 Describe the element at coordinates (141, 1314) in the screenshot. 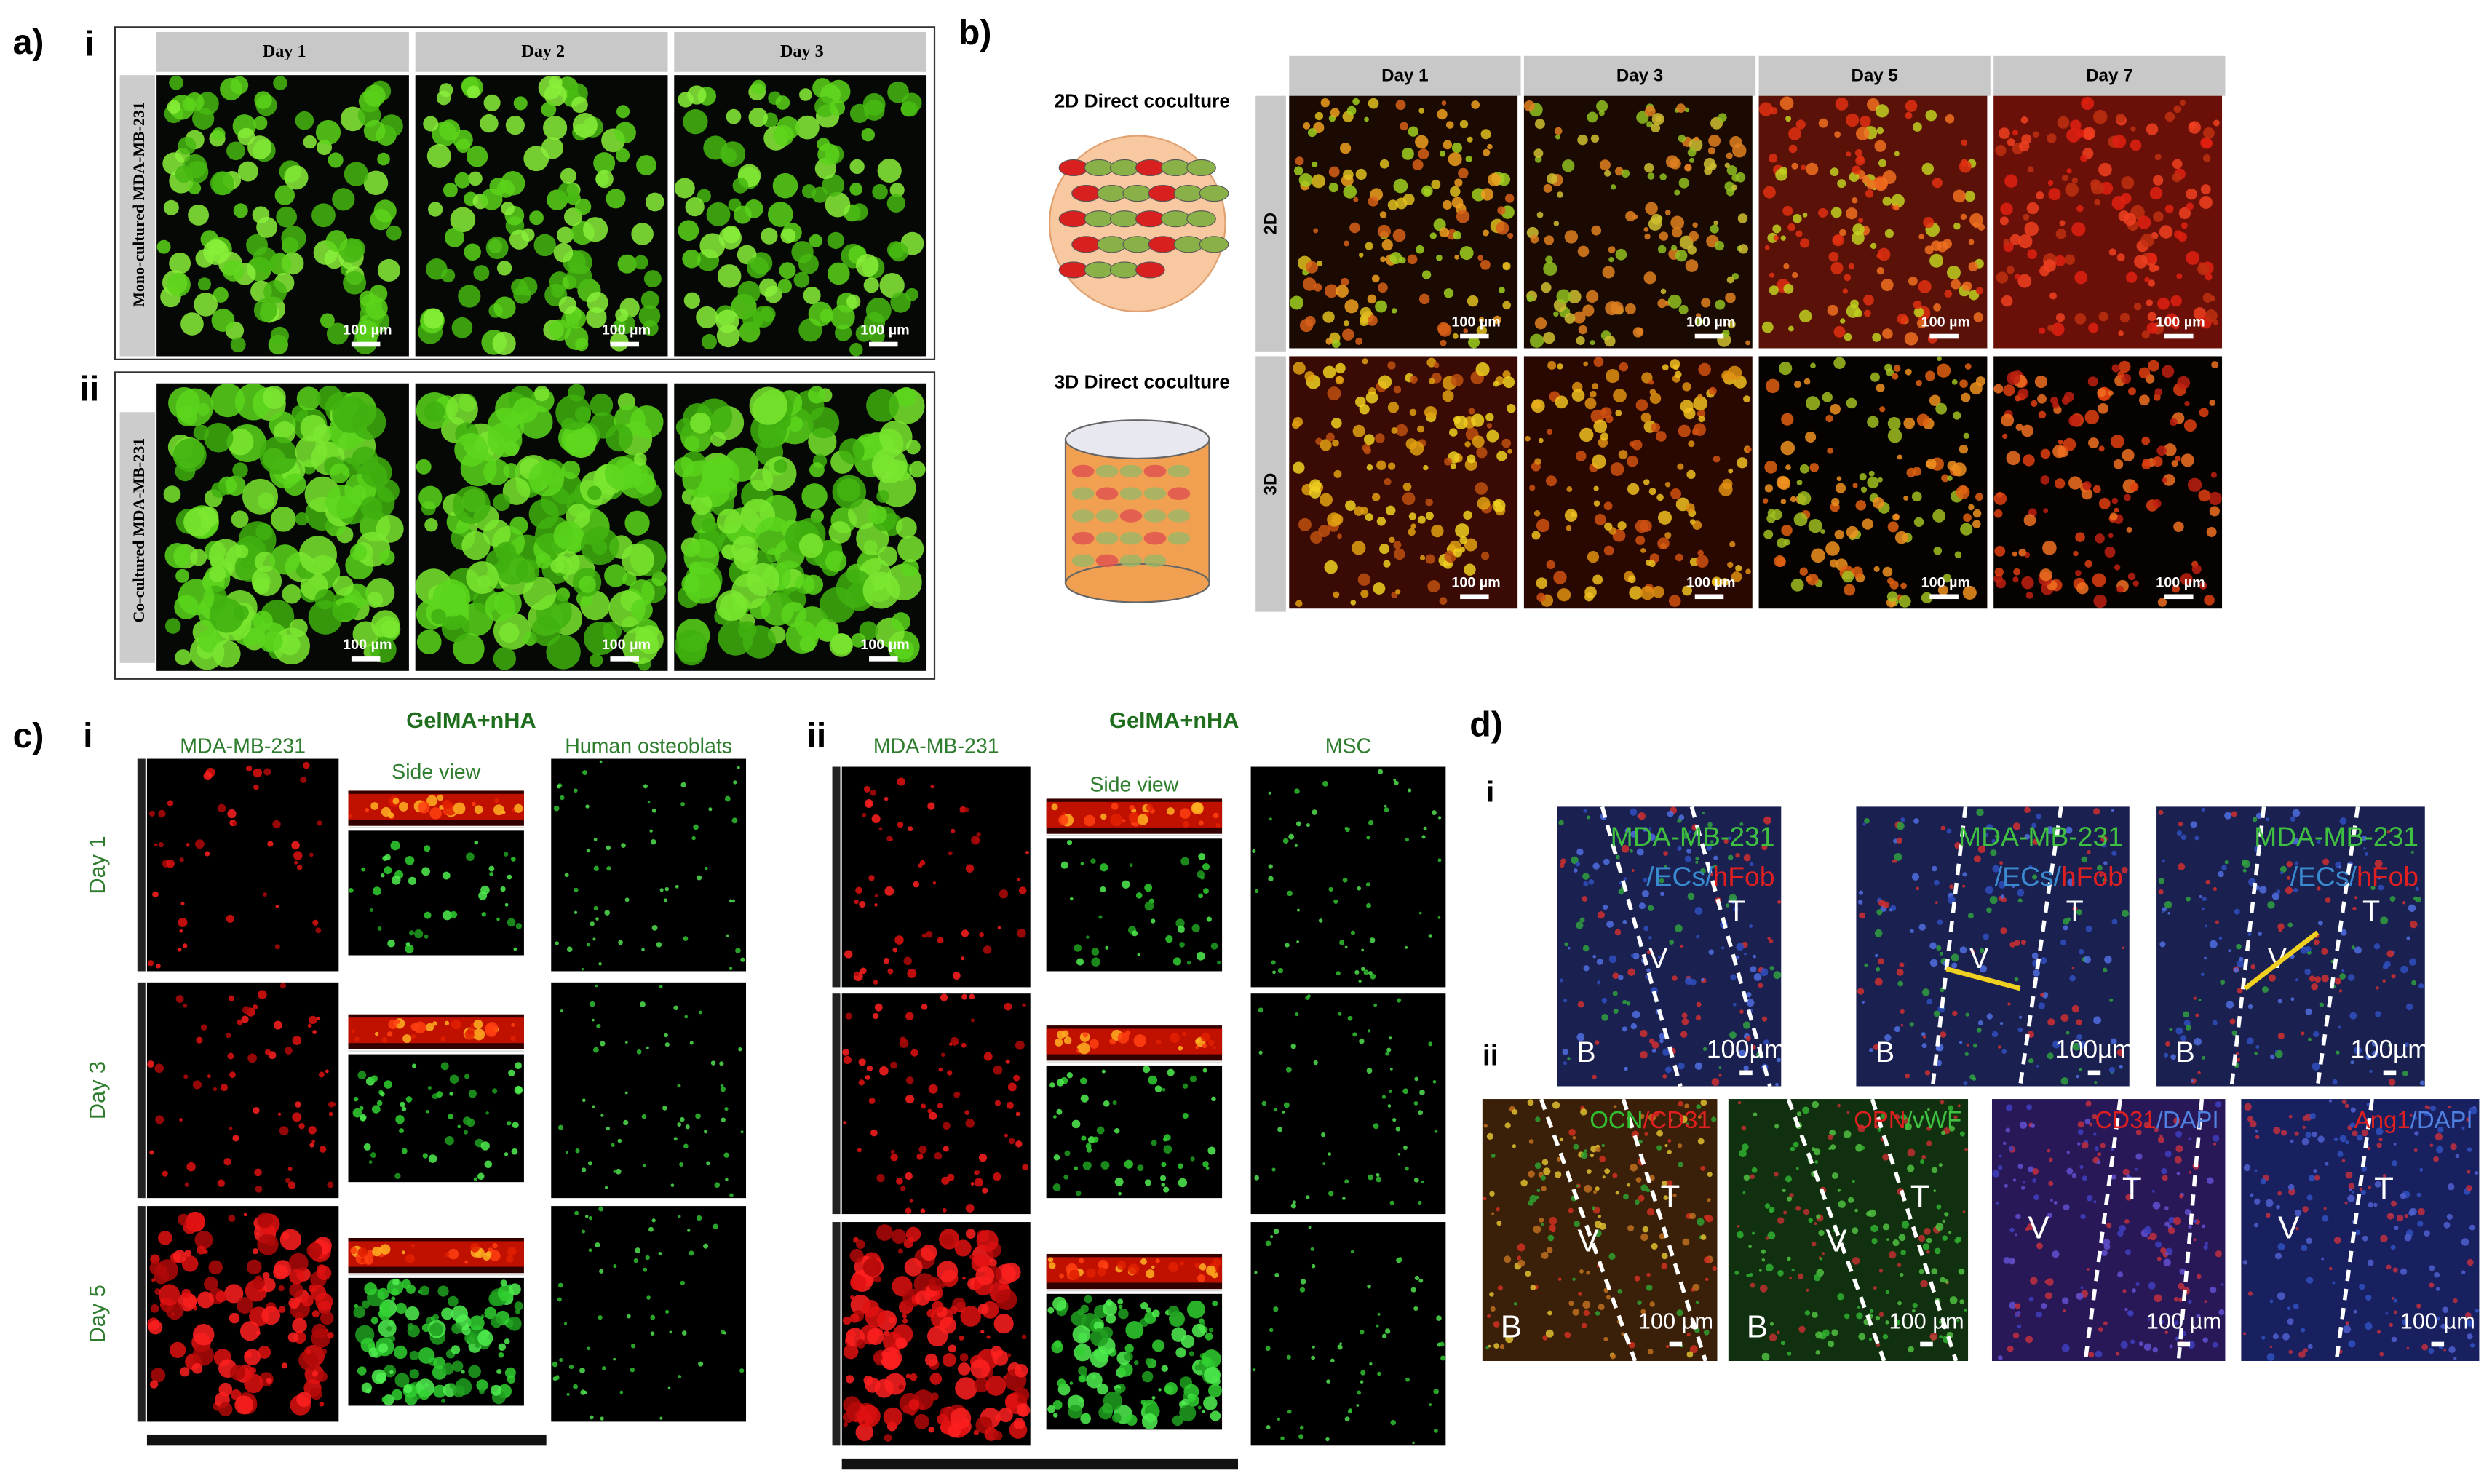

I see `axis-strip` at that location.